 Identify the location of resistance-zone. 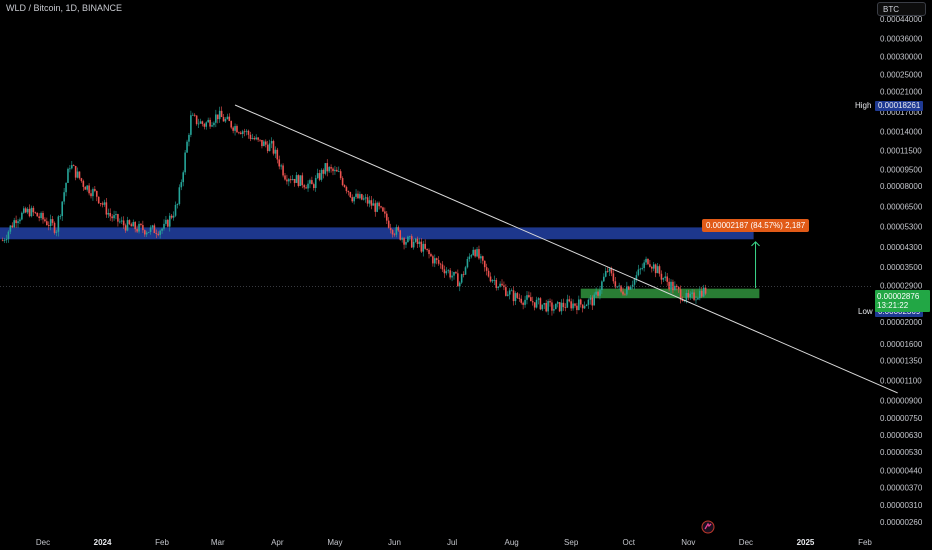
(377, 233).